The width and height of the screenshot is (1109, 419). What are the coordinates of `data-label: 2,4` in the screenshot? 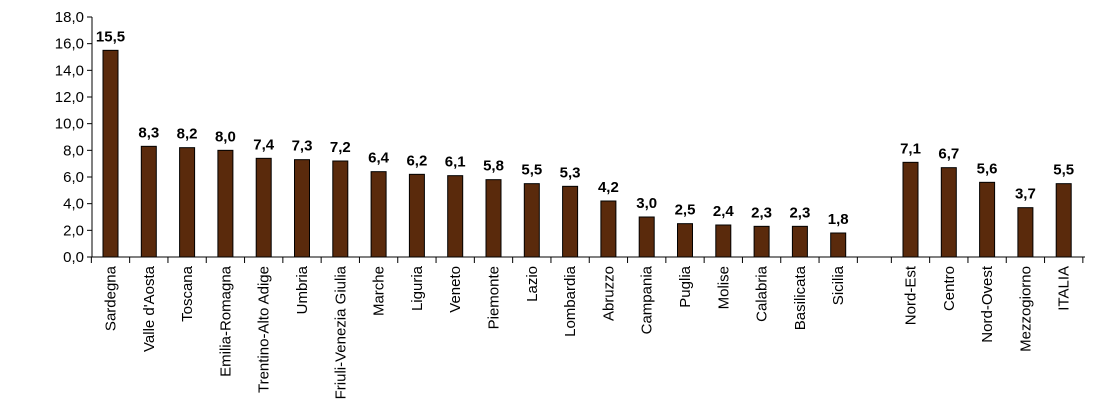 It's located at (724, 211).